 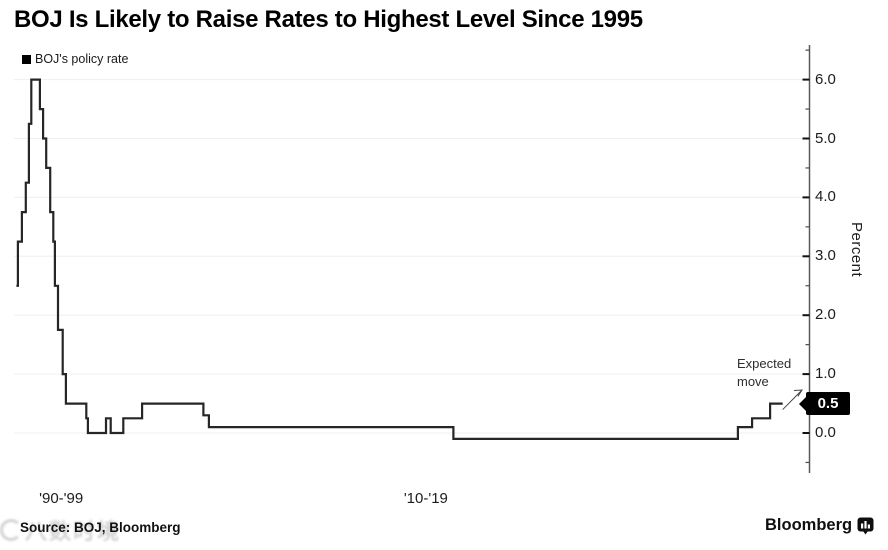 I want to click on legend-swatch-icon, so click(x=26, y=59).